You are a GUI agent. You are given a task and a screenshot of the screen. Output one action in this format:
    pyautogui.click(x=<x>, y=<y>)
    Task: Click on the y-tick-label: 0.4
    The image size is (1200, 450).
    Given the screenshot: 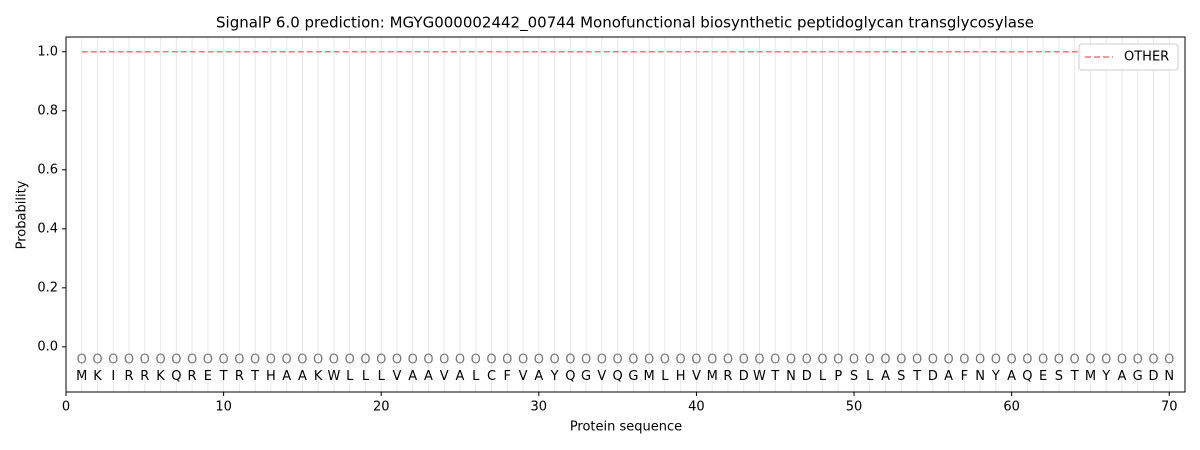 What is the action you would take?
    pyautogui.click(x=47, y=228)
    